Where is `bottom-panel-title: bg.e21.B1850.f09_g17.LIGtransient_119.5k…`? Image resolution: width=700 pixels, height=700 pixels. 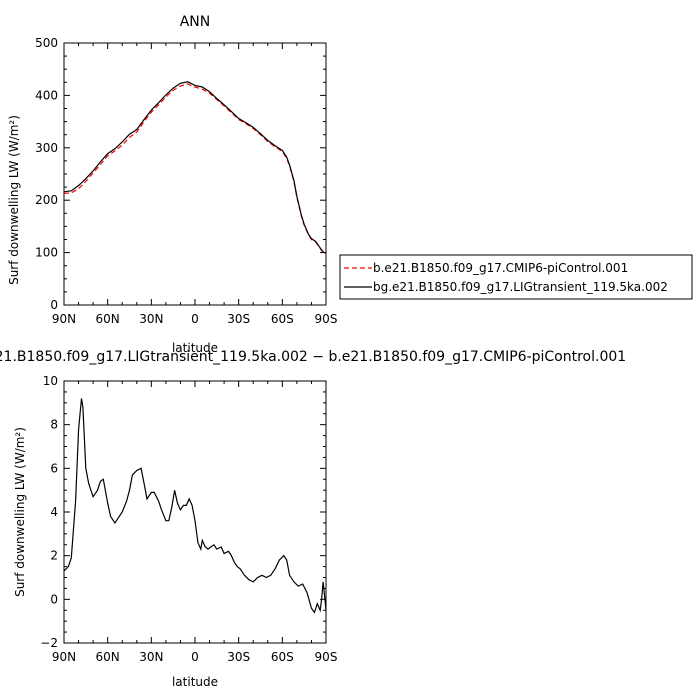 bottom-panel-title: bg.e21.B1850.f09_g17.LIGtransient_119.5k… is located at coordinates (313, 357).